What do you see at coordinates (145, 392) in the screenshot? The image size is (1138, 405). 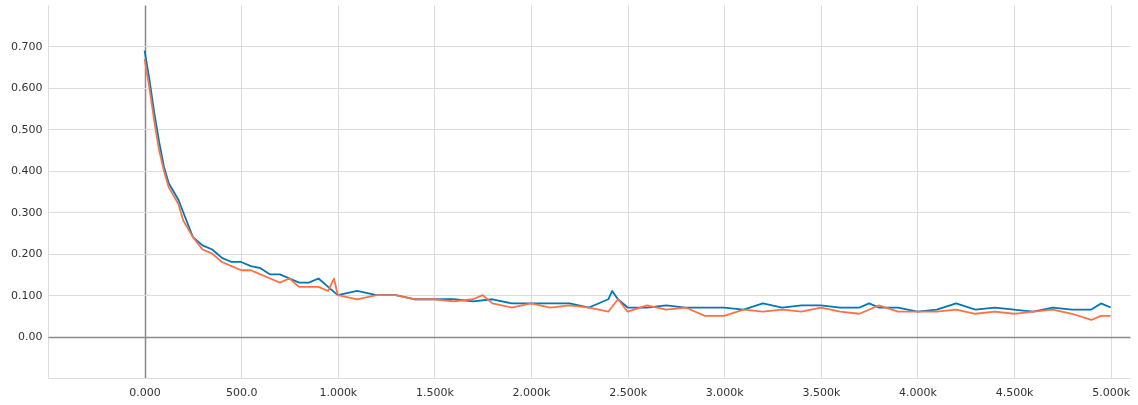 I see `x-tick-label: 0.000` at bounding box center [145, 392].